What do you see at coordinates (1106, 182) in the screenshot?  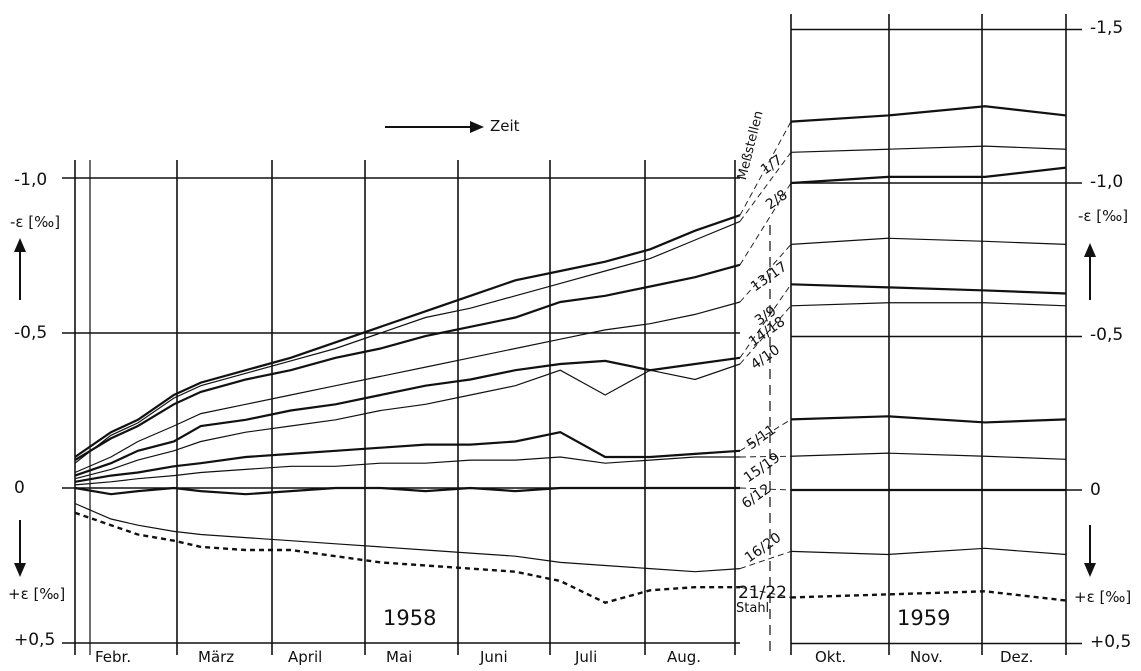 I see `y-tick-right: -1,0` at bounding box center [1106, 182].